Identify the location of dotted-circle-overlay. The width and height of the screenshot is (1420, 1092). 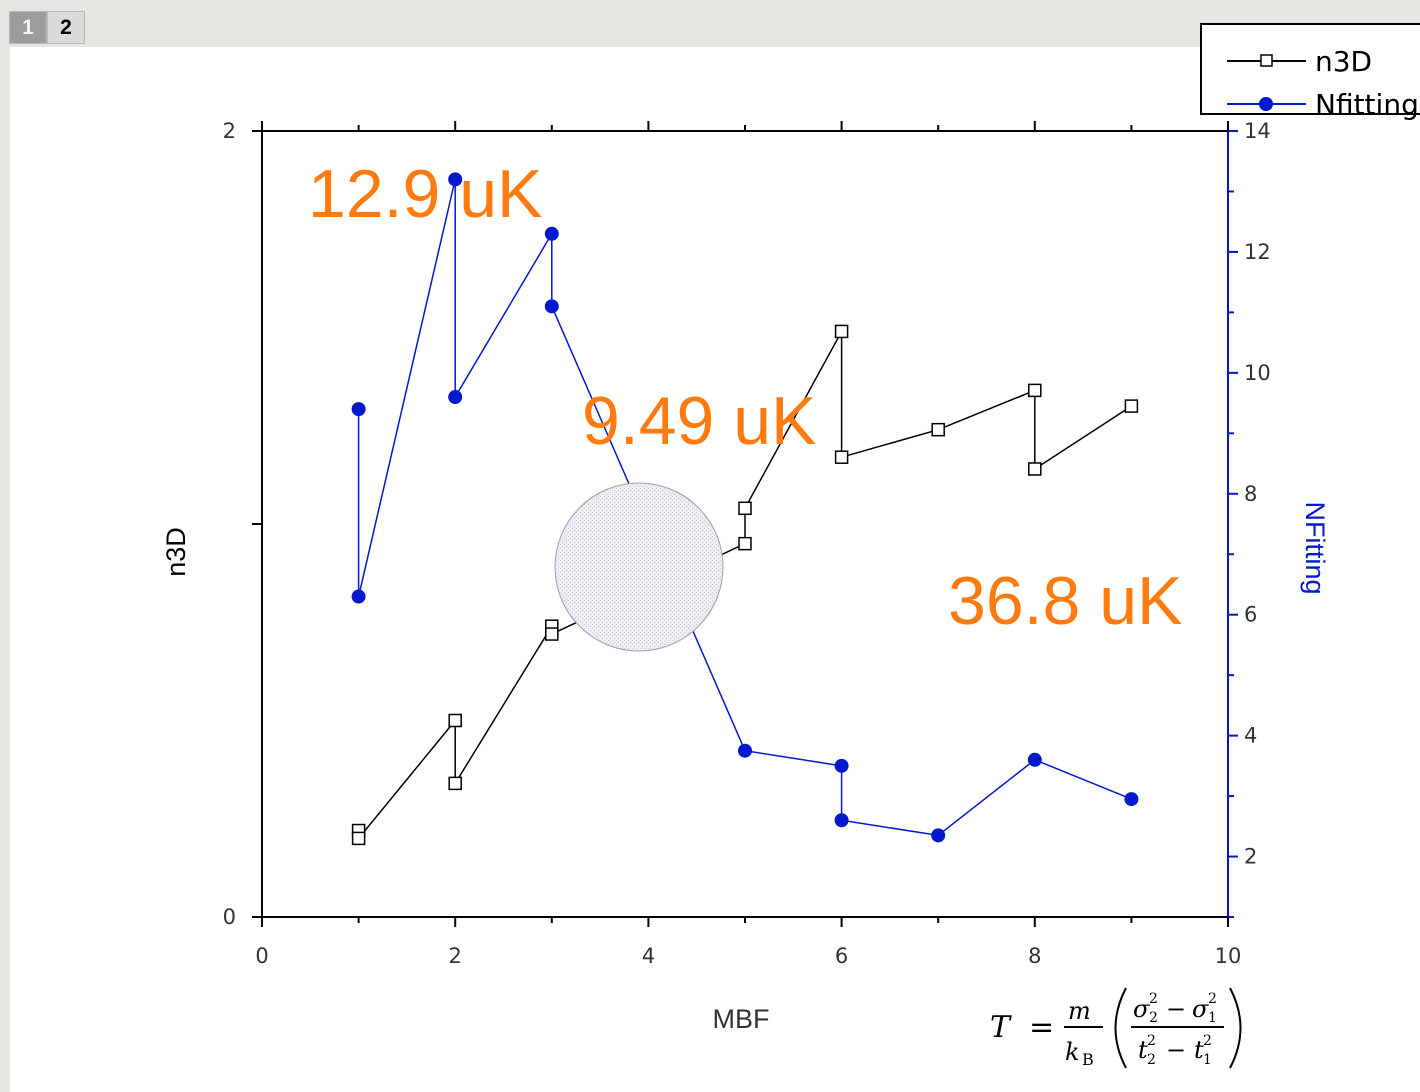
(639, 567).